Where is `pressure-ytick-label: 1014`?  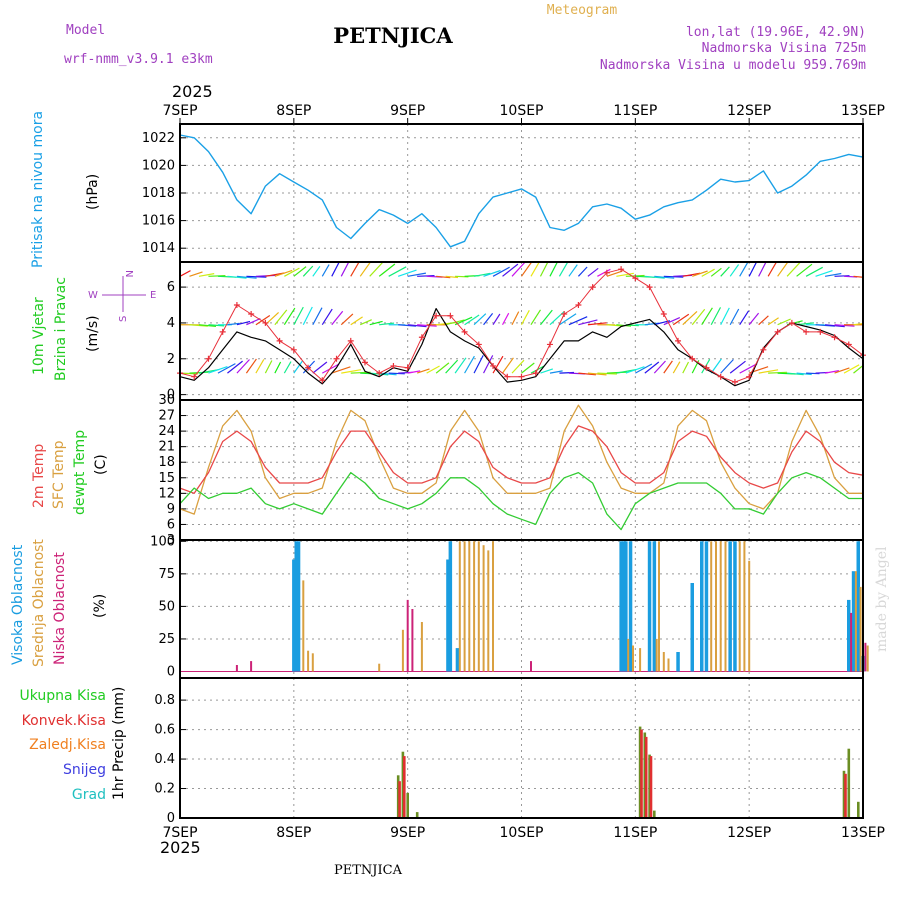
pressure-ytick-label: 1014 is located at coordinates (158, 248).